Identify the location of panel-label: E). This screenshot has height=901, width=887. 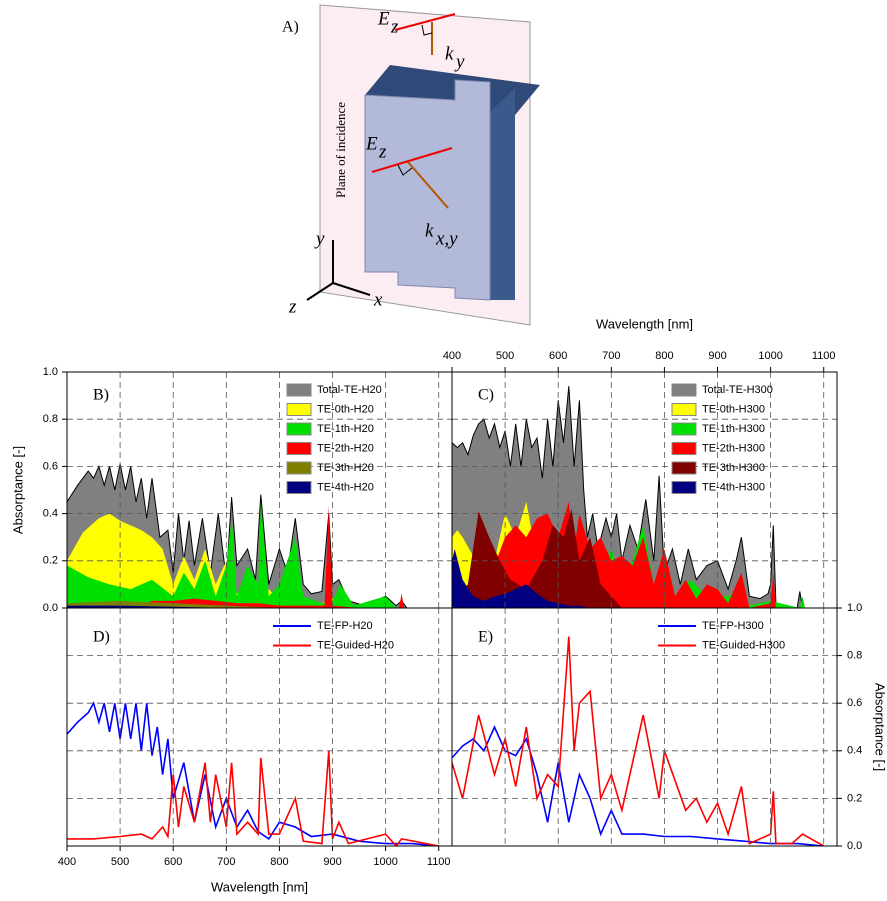
(485, 637).